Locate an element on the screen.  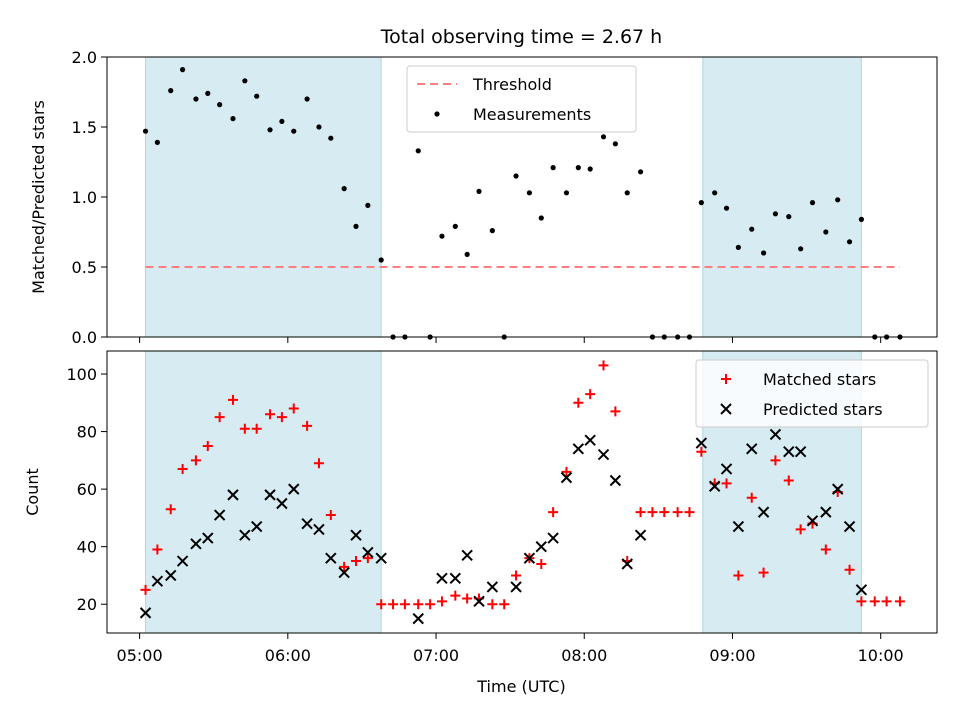
y-tick-label: 20 is located at coordinates (87, 604).